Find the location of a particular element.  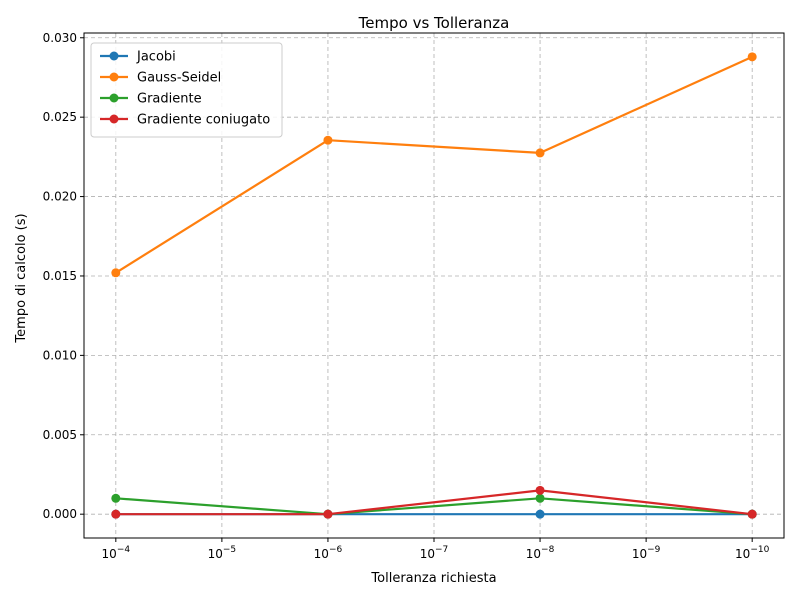

series-line-gradiente-coniugato is located at coordinates (434, 502).